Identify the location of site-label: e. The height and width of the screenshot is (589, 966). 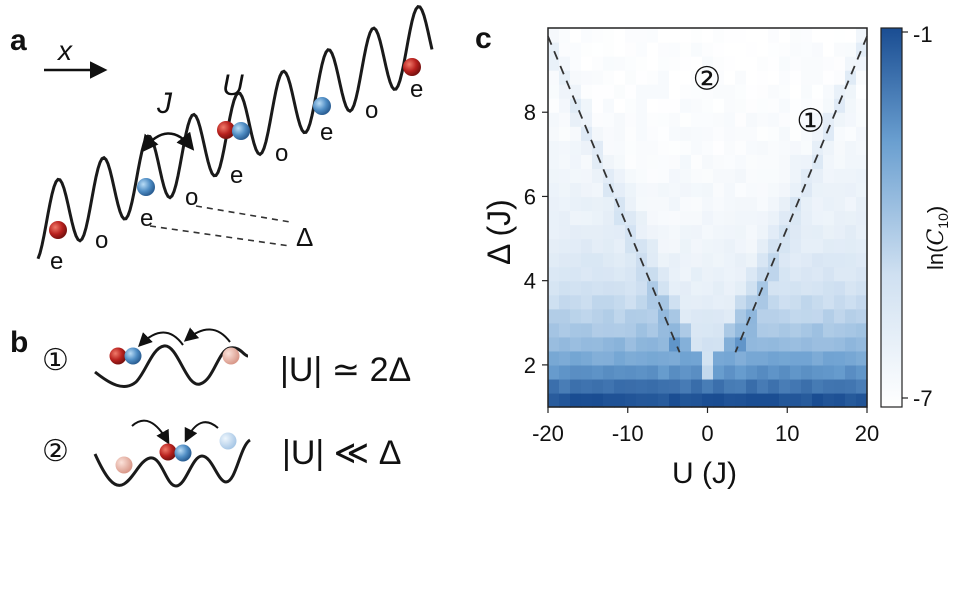
(146, 218).